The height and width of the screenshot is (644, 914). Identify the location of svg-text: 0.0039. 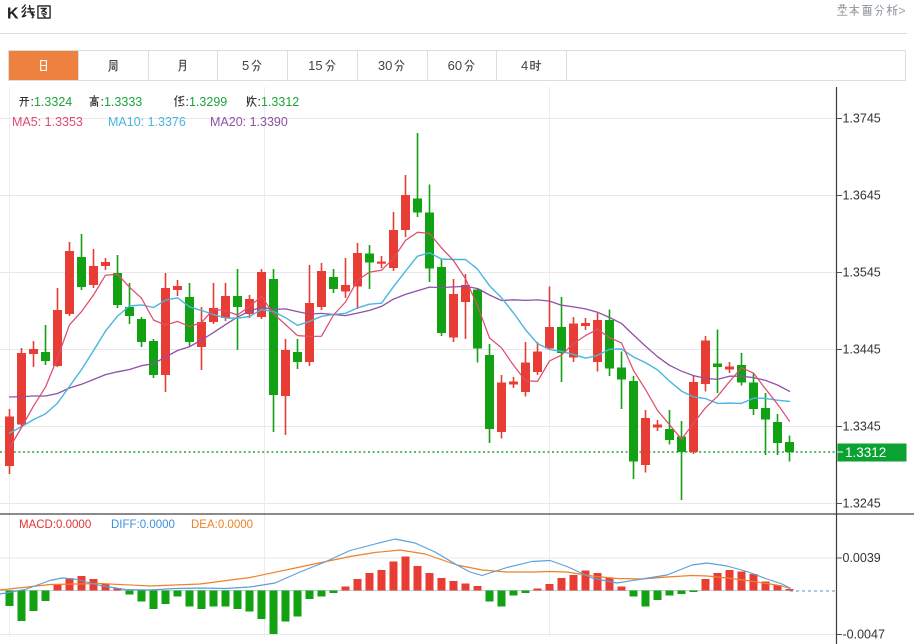
(862, 558).